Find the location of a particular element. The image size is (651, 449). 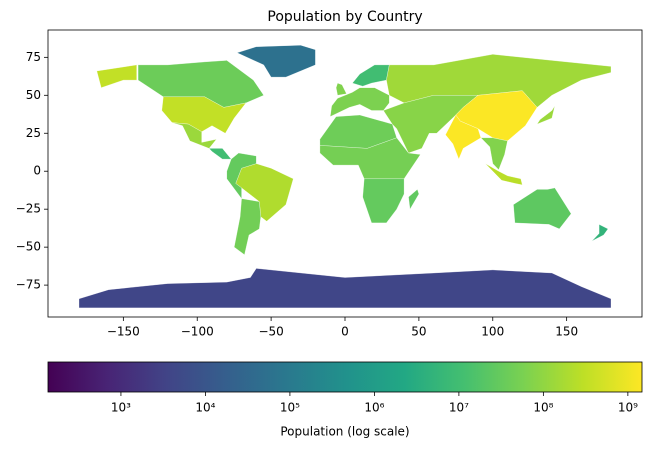

y-tick-label: 0 is located at coordinates (37, 171).